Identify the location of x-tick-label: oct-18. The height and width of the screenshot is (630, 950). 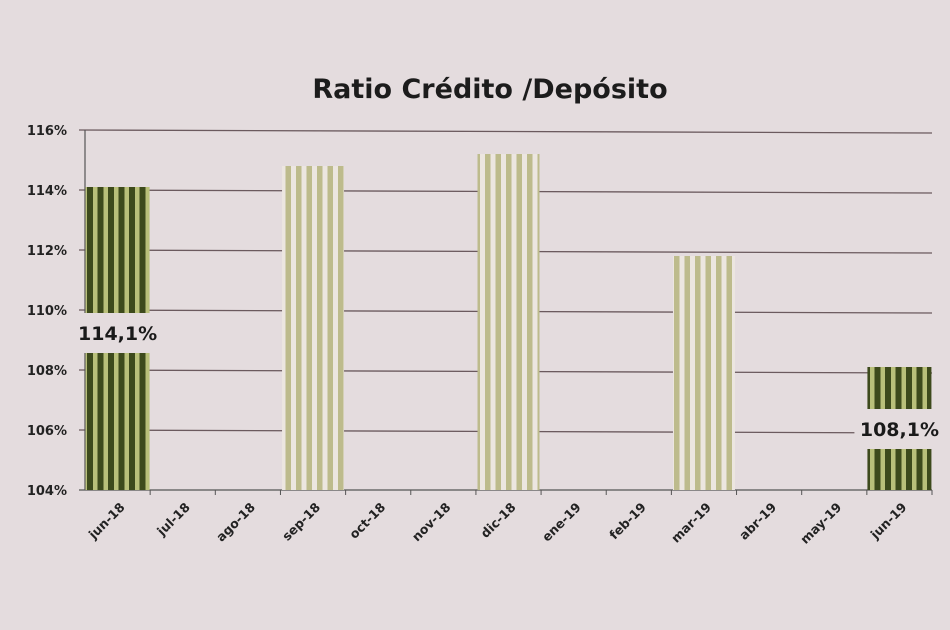
(367, 521).